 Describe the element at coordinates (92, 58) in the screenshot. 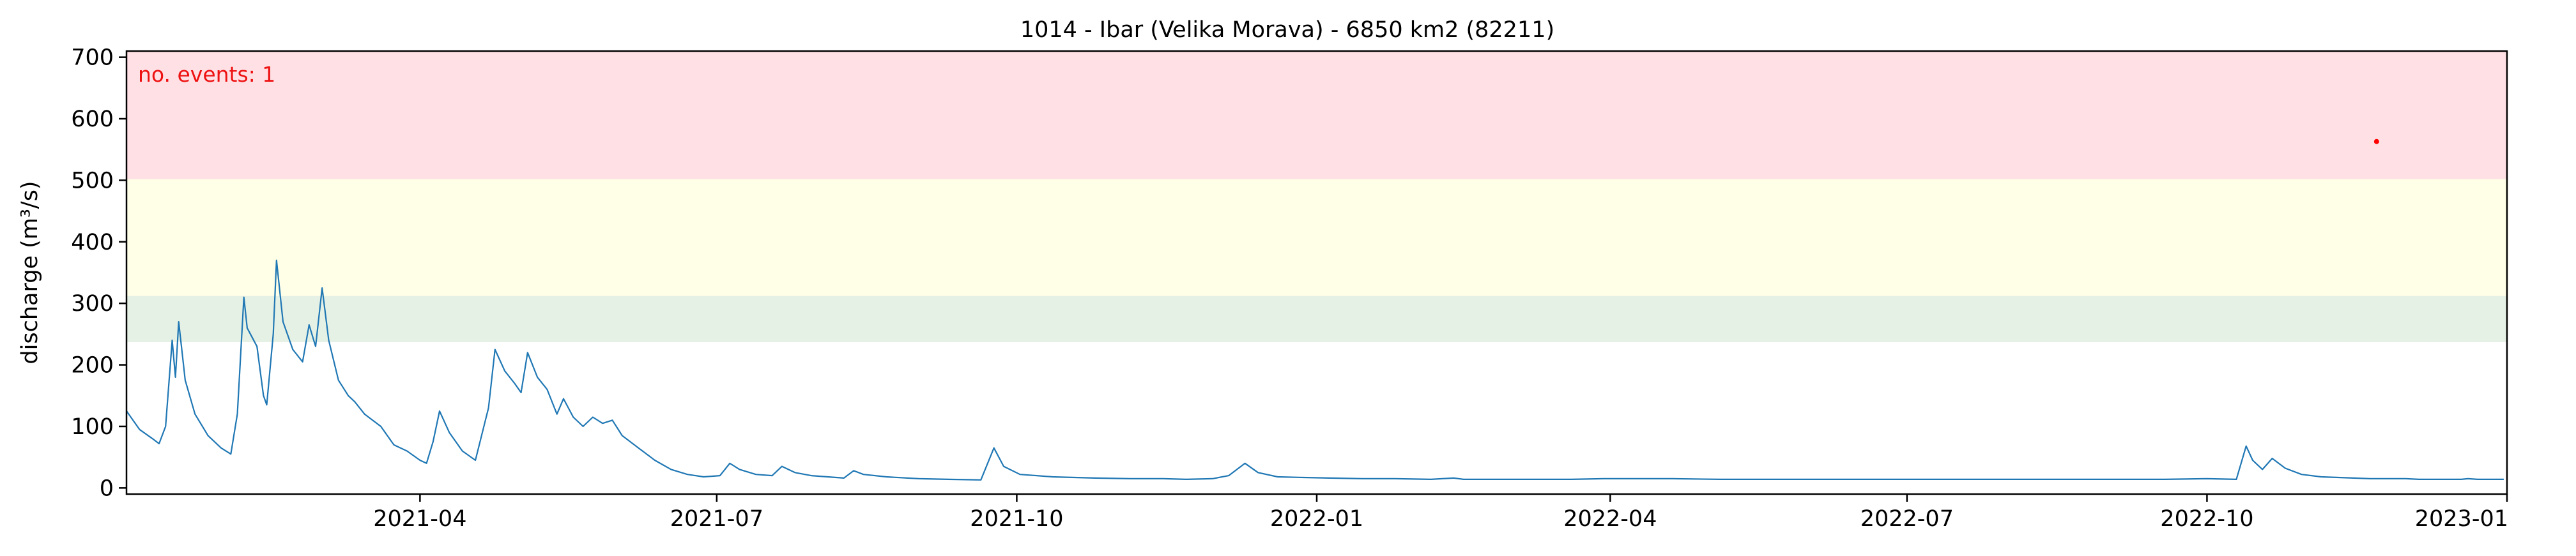

I see `y-tick-label-700: 700` at that location.